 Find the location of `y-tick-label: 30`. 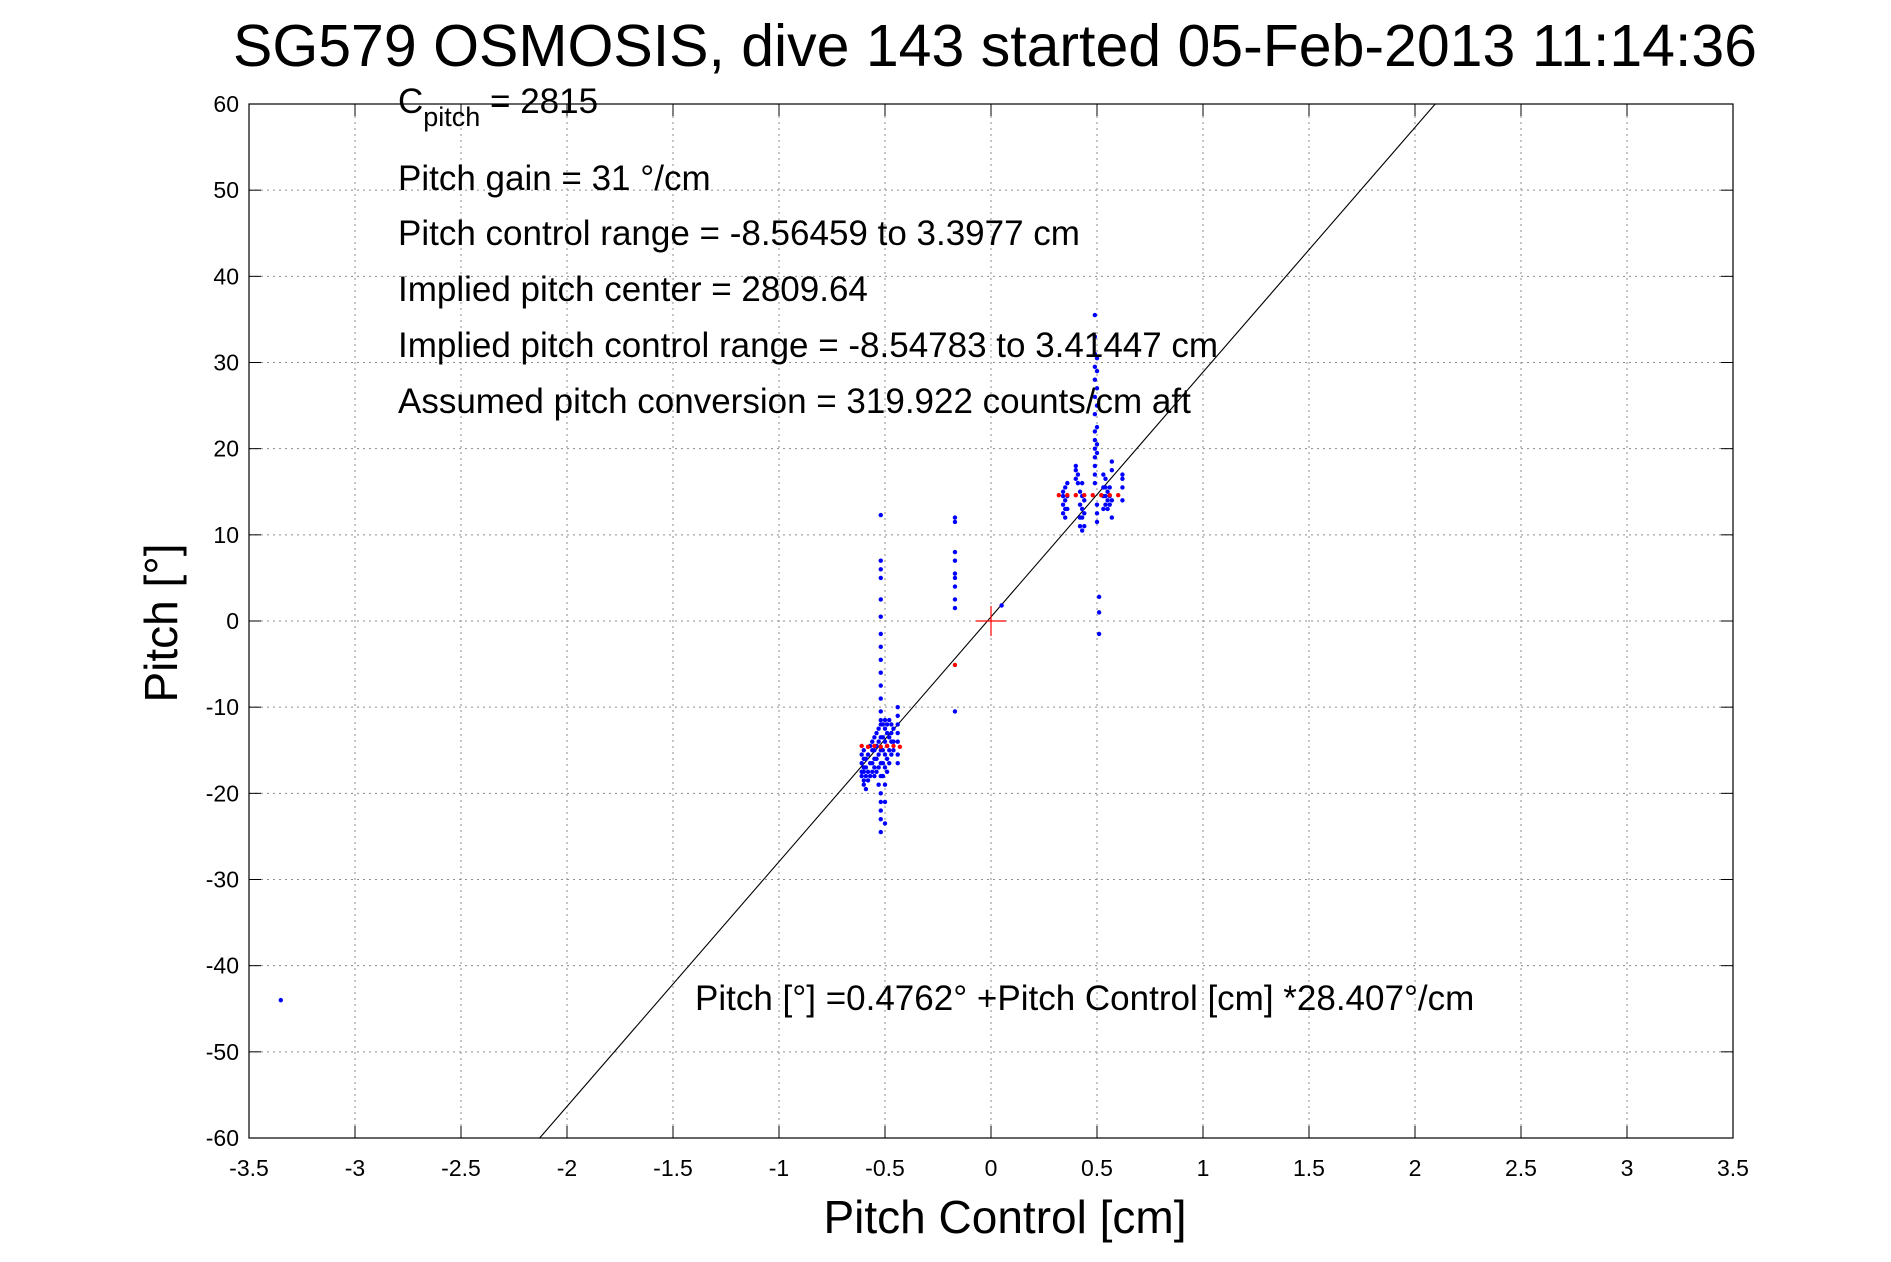

y-tick-label: 30 is located at coordinates (226, 363).